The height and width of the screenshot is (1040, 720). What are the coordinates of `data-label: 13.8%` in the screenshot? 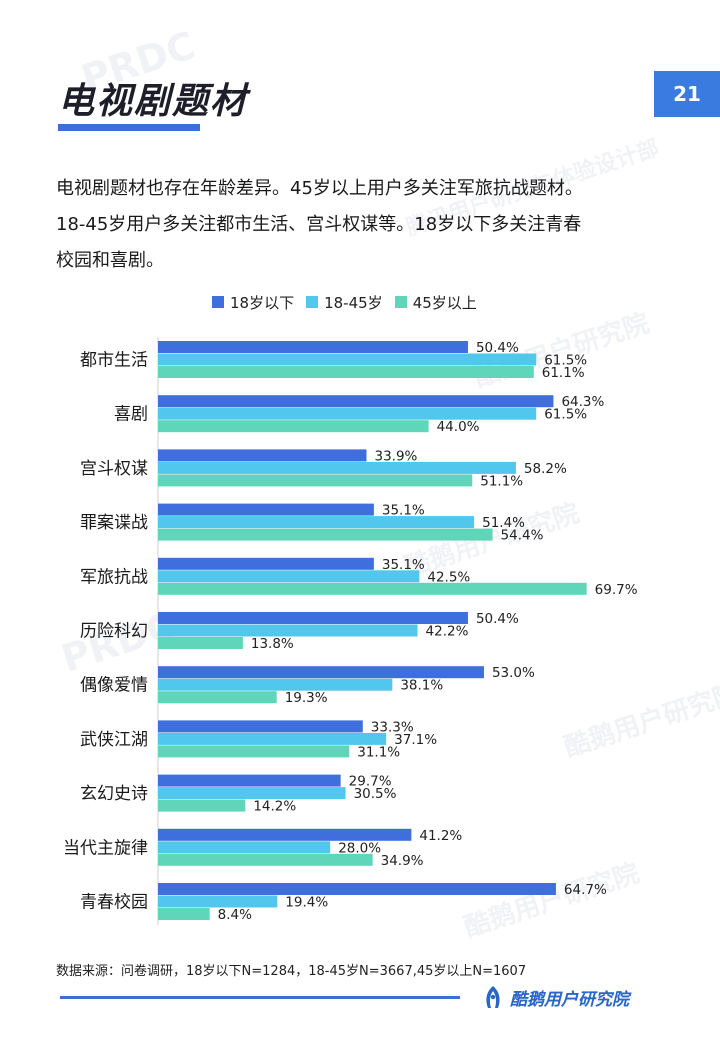 It's located at (272, 644).